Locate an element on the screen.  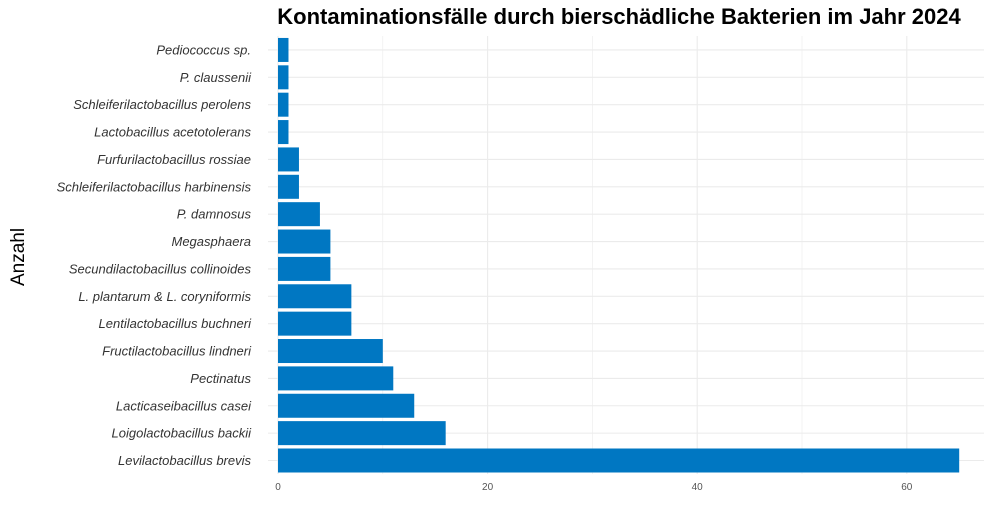
category-label: Secundilactobacillus collinoides is located at coordinates (160, 268).